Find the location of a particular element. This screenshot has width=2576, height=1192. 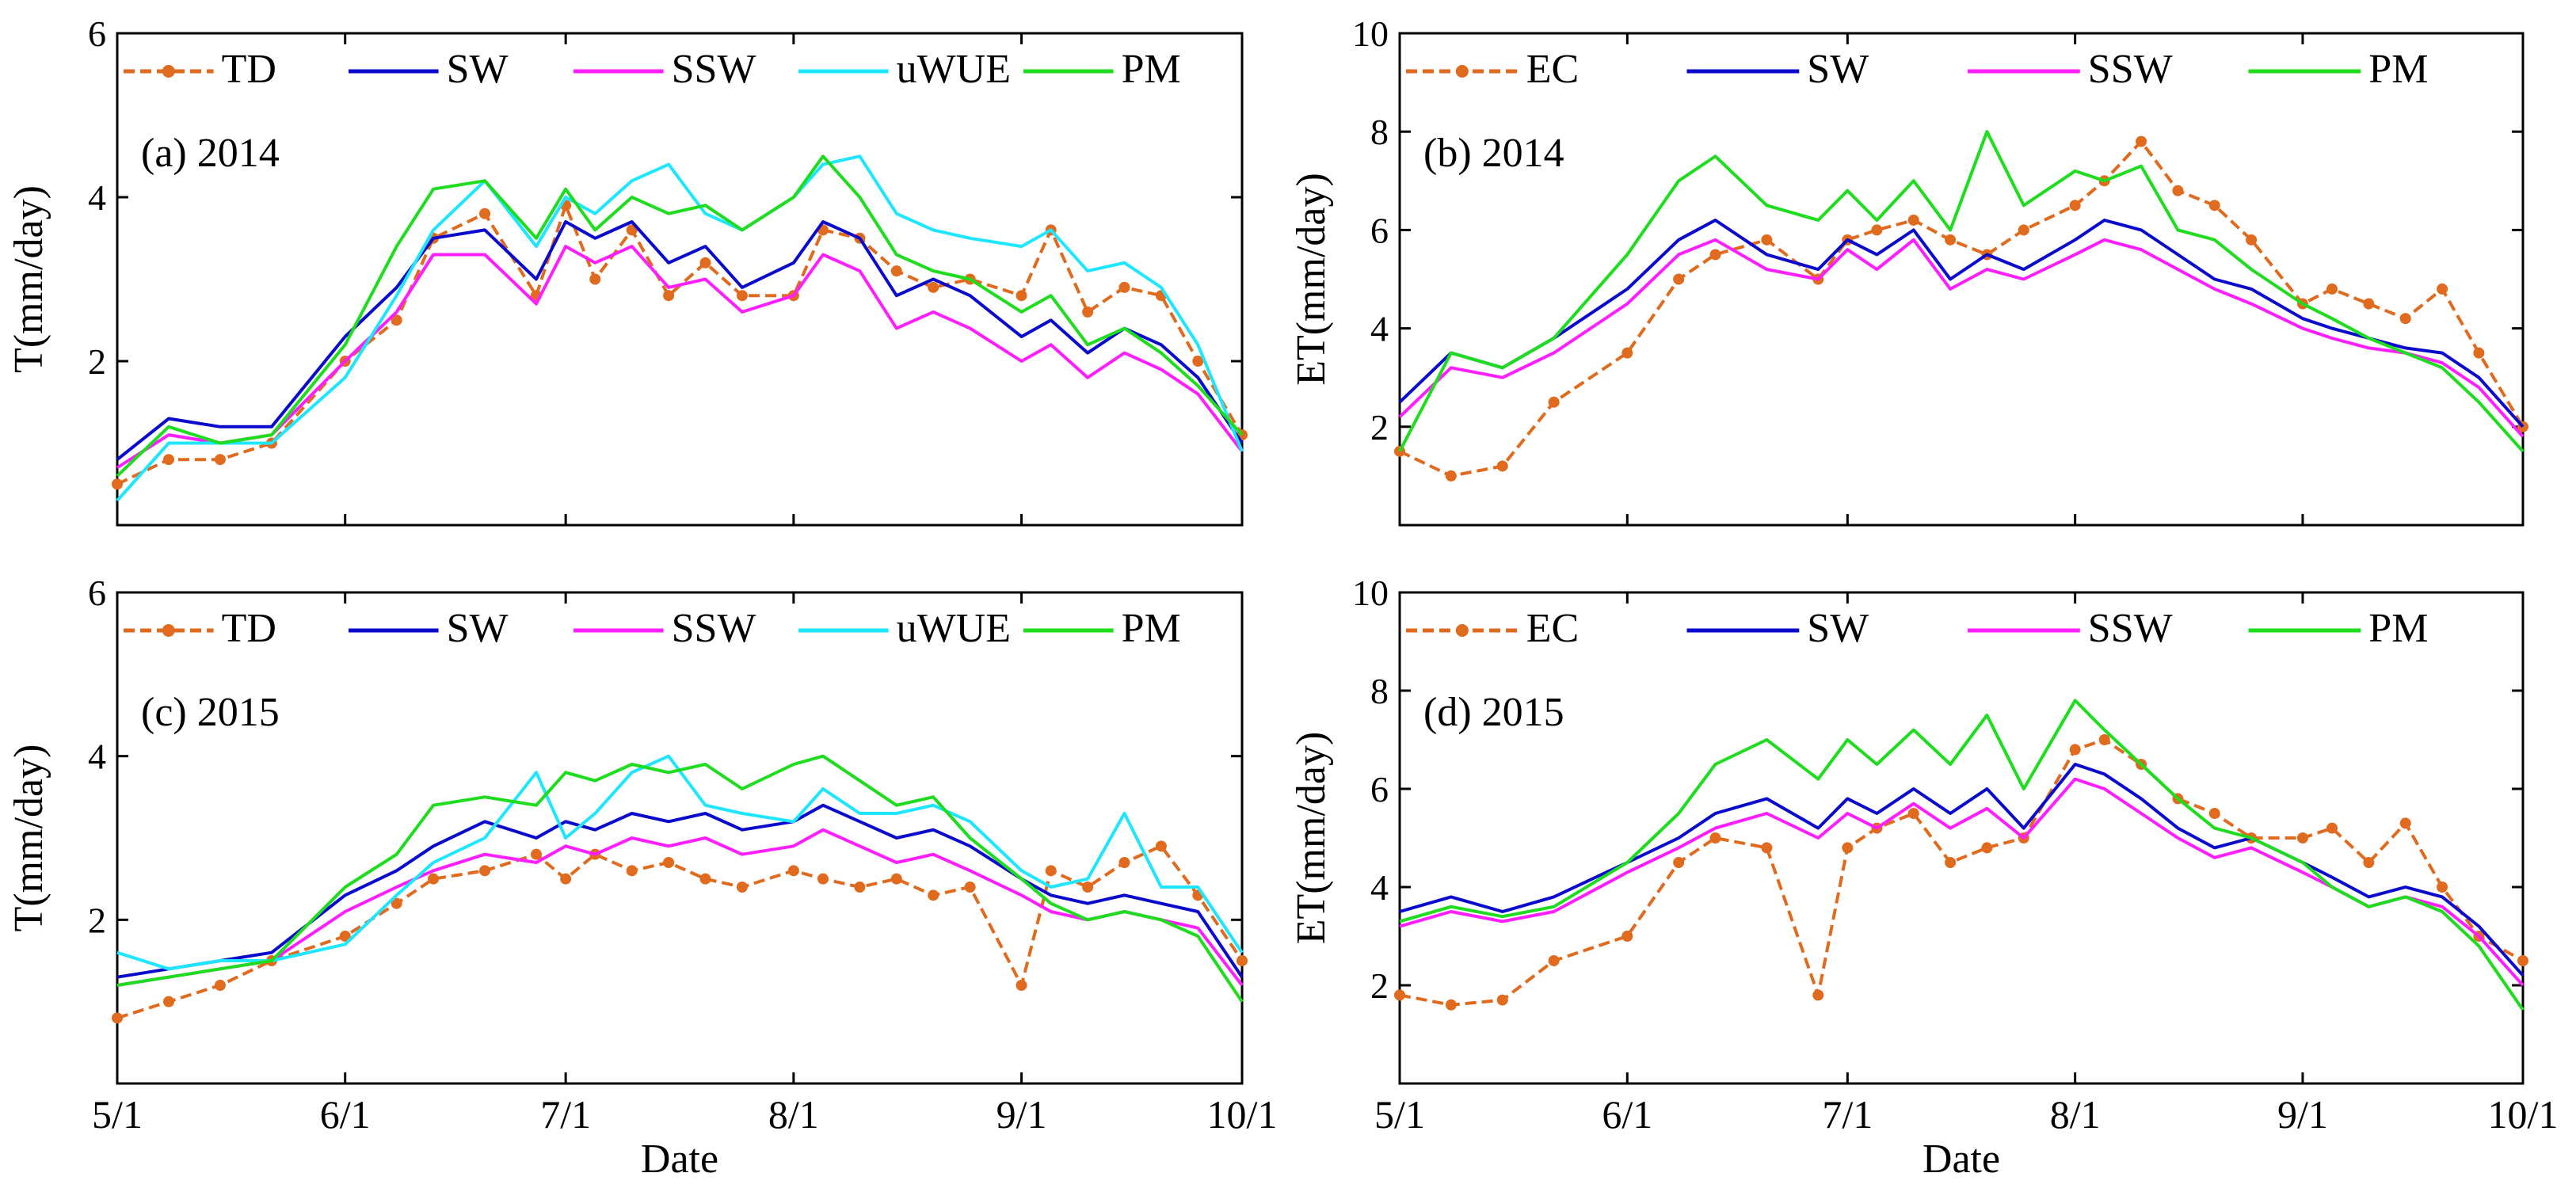

y-tick-label: 10 is located at coordinates (1371, 593).